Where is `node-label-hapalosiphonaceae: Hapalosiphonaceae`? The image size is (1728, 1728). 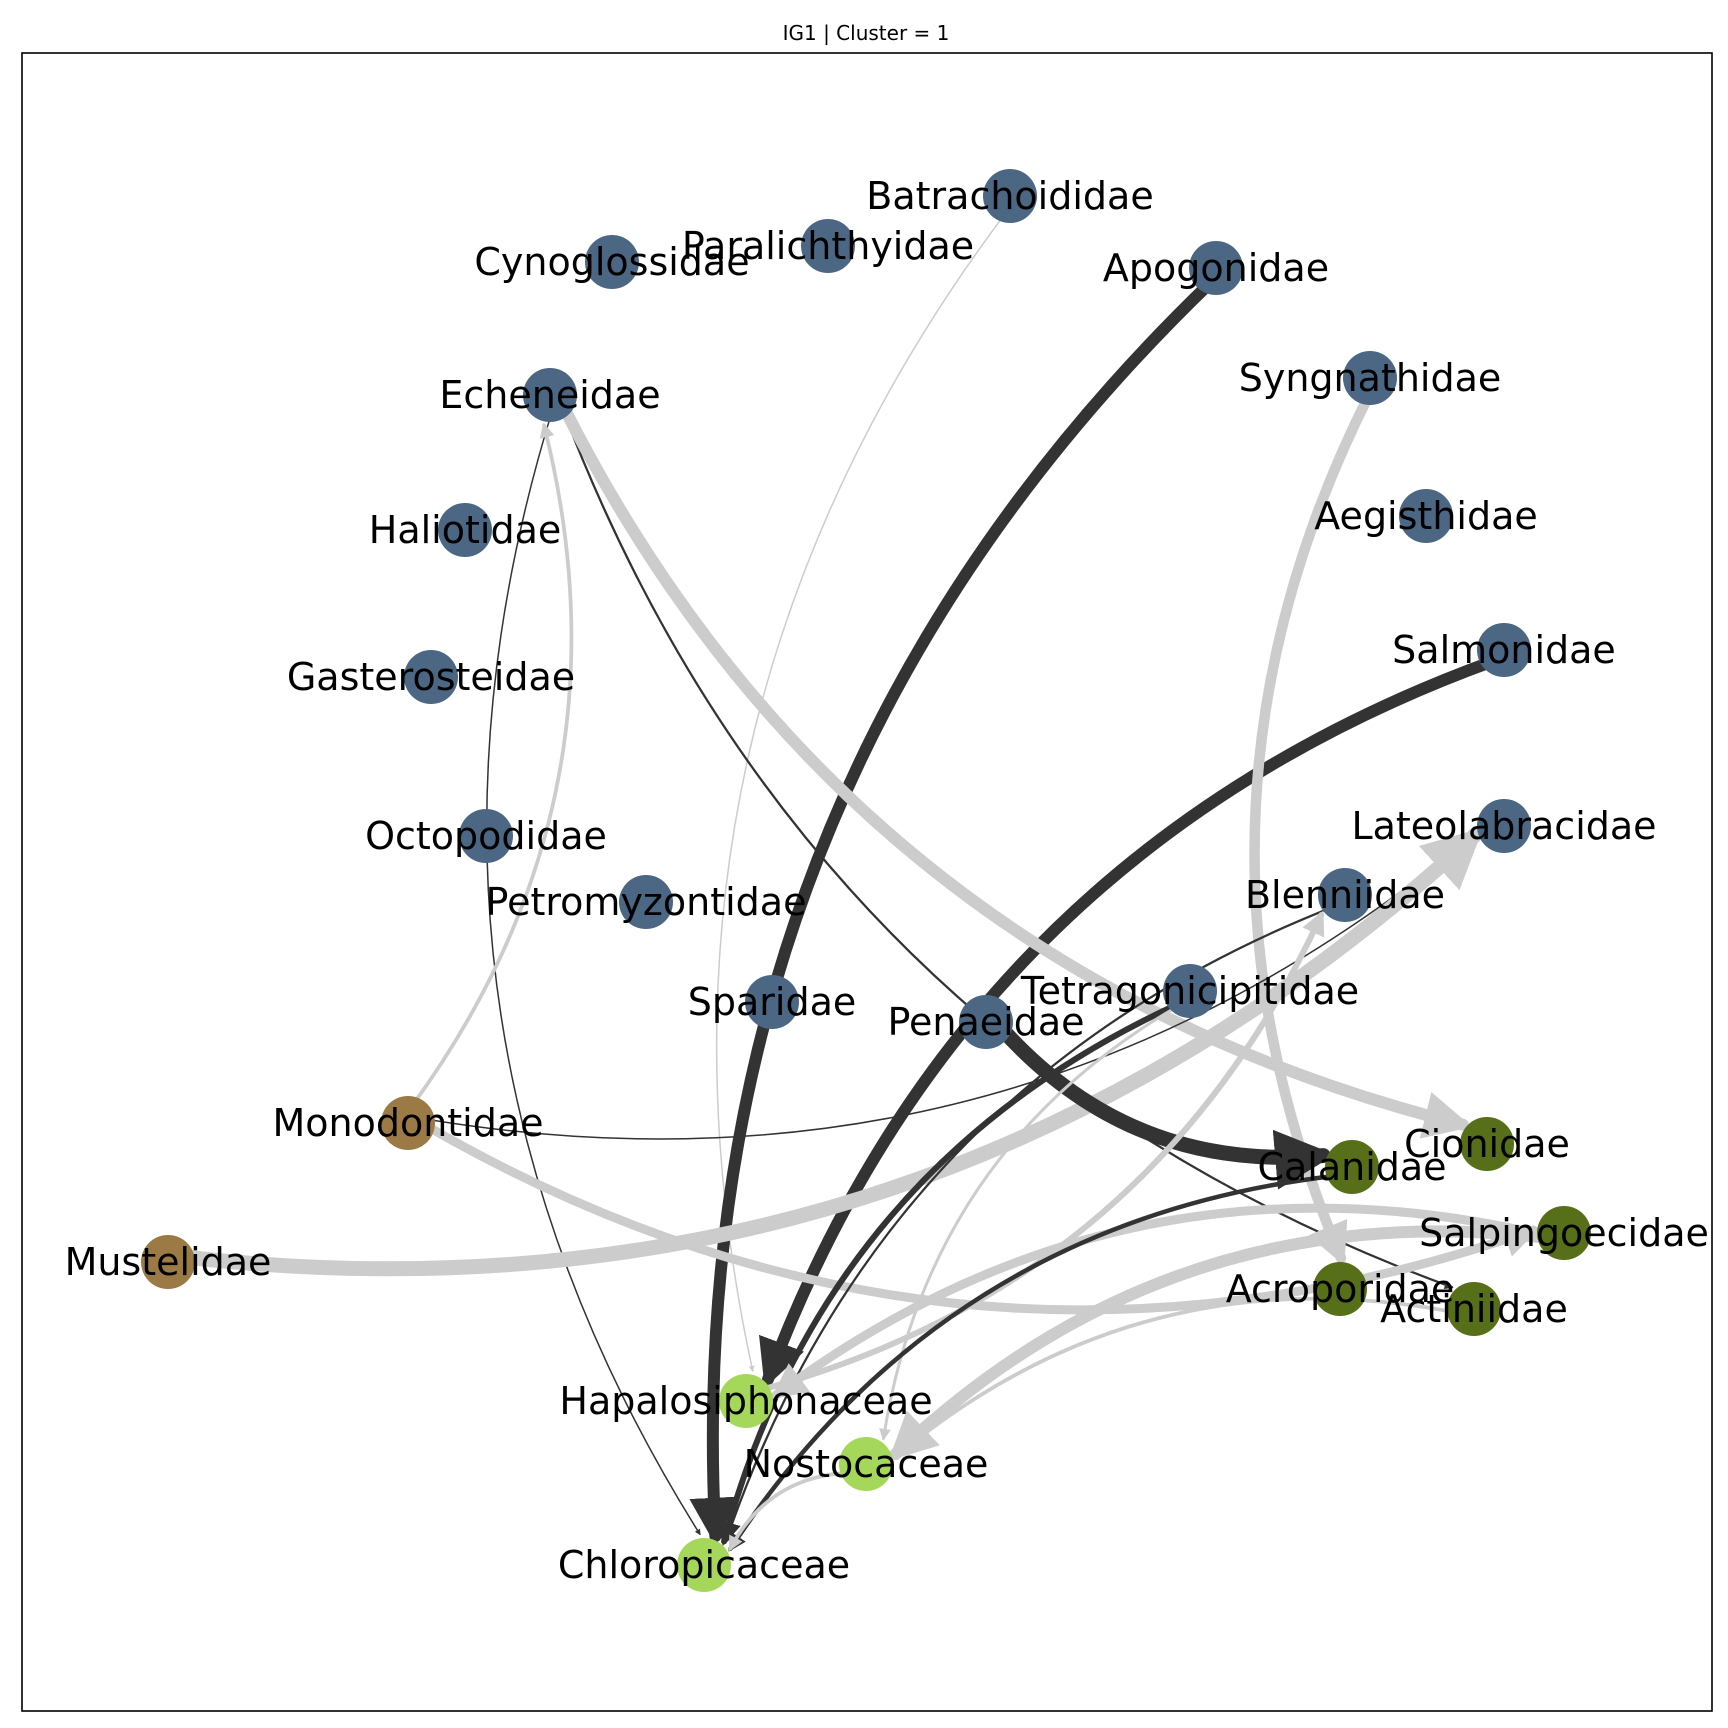 node-label-hapalosiphonaceae: Hapalosiphonaceae is located at coordinates (745, 1401).